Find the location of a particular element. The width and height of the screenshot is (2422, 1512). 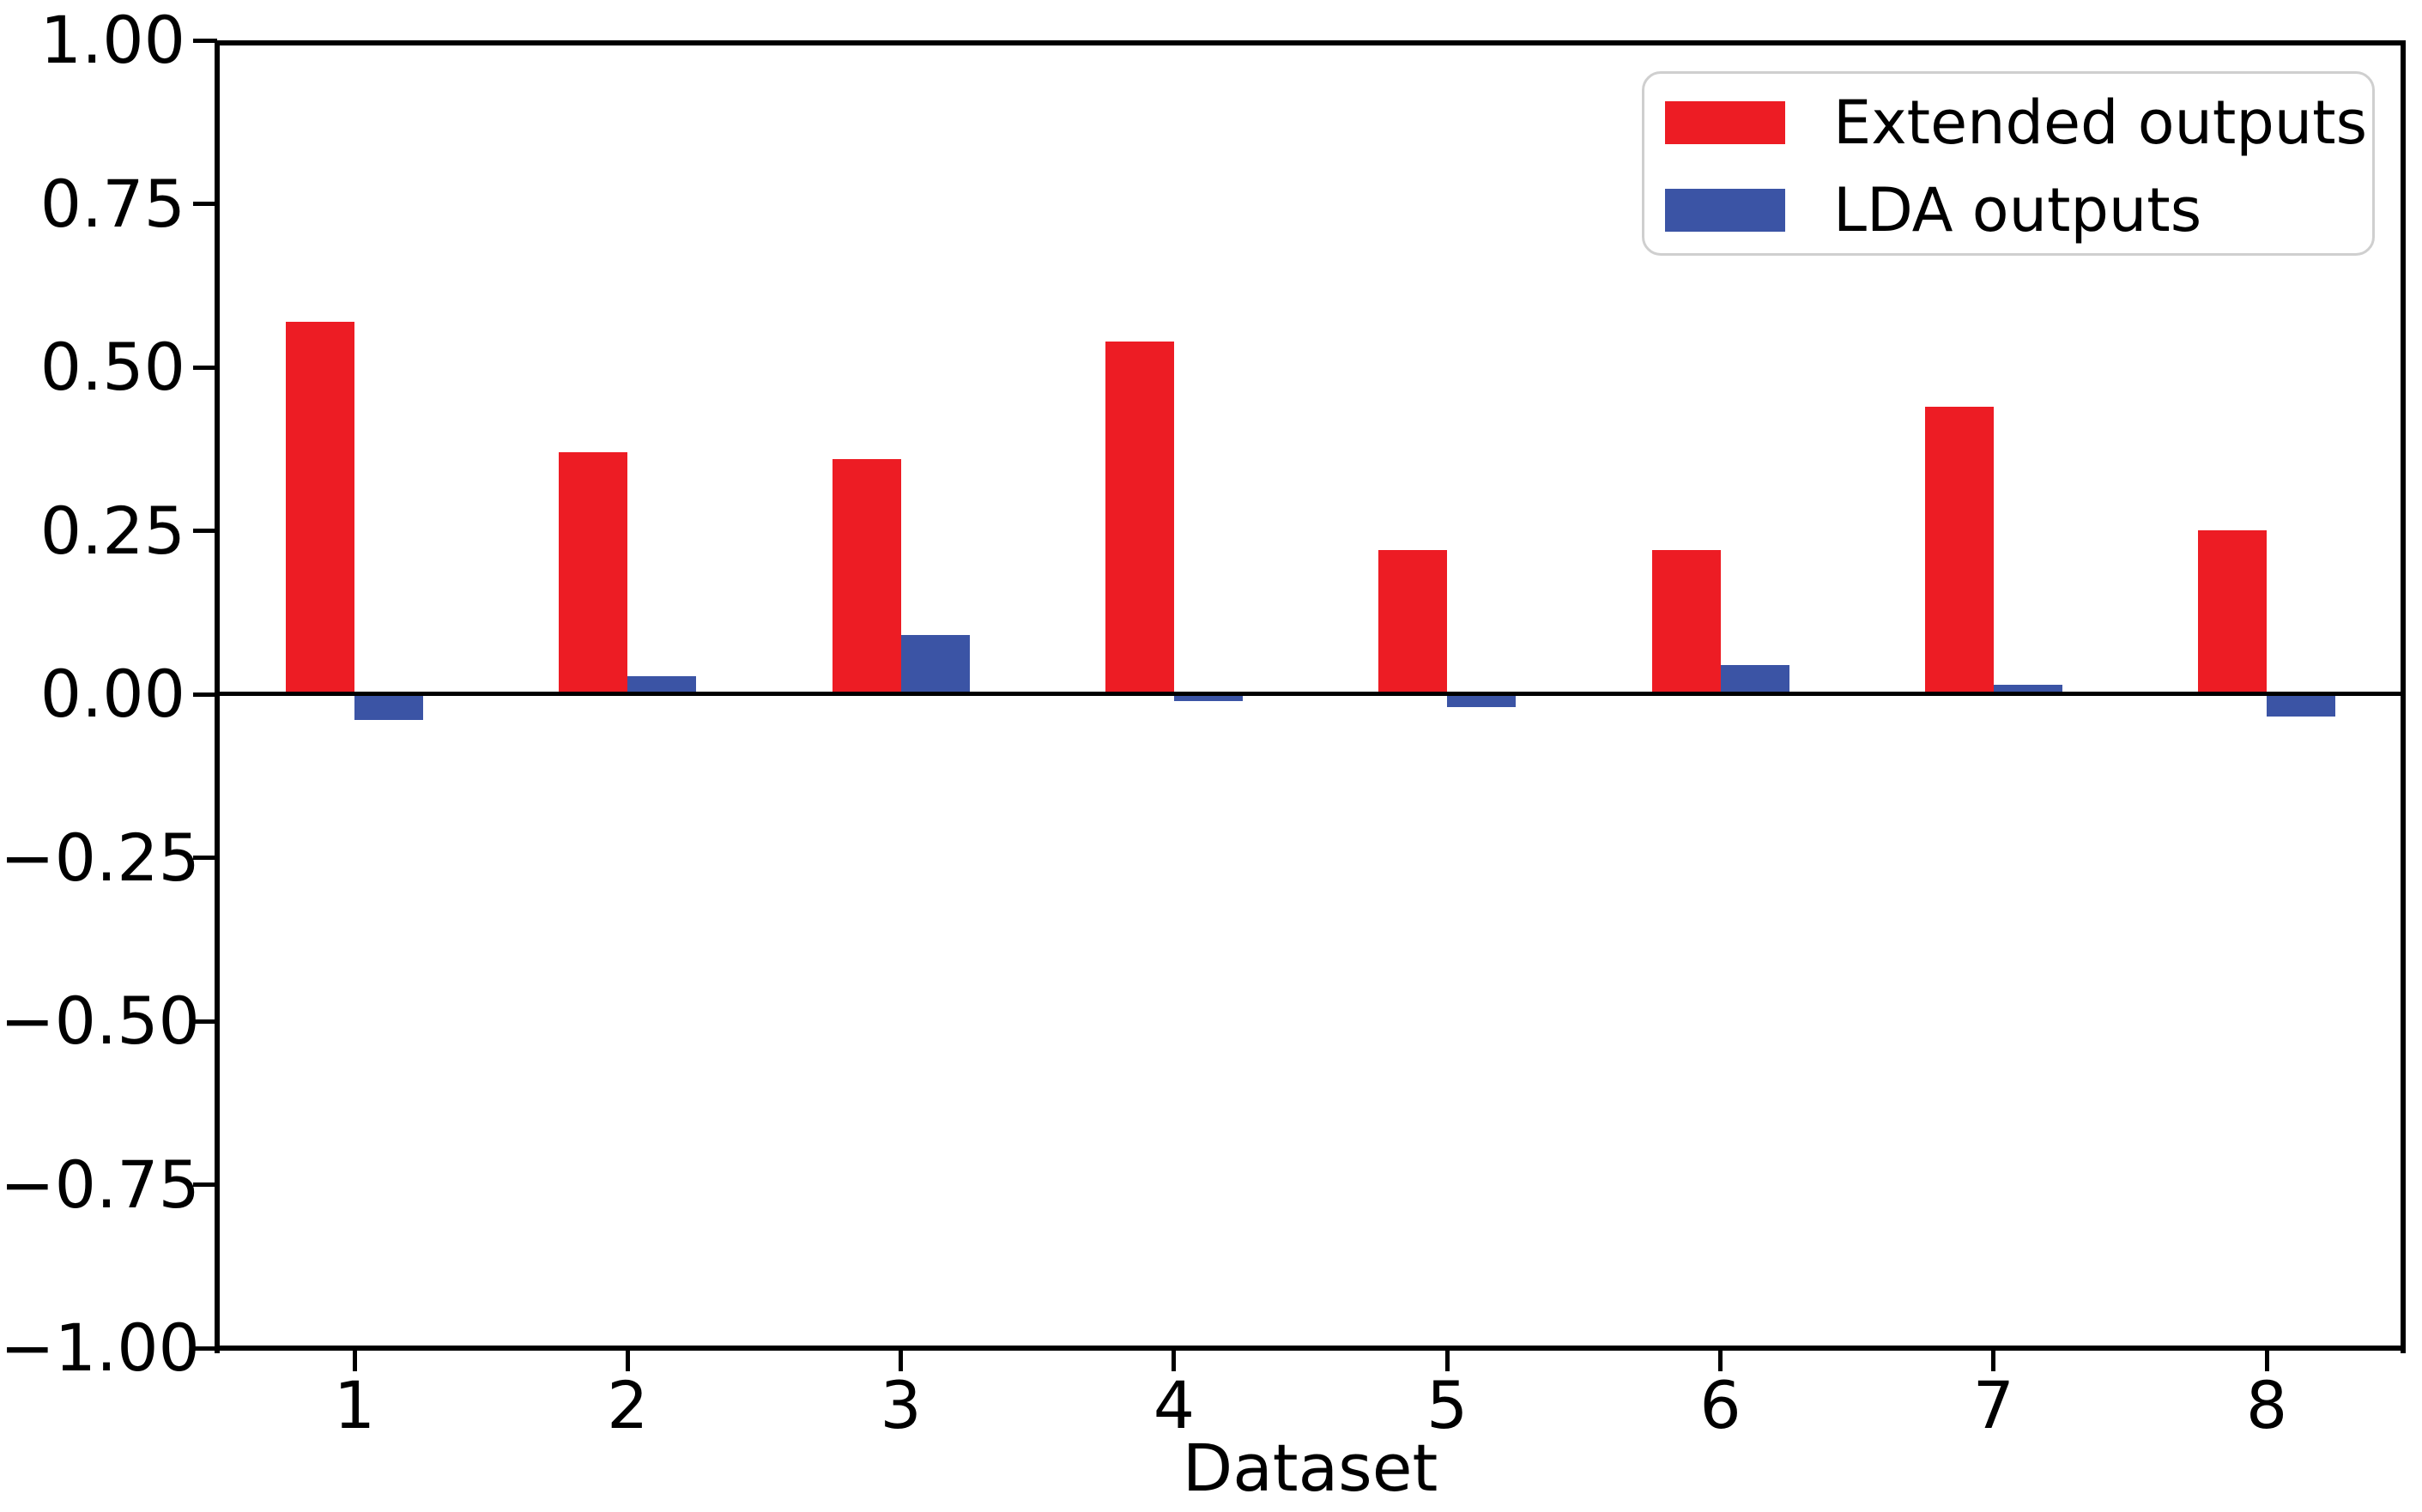

y-tick-label: 0.75 is located at coordinates (112, 203).